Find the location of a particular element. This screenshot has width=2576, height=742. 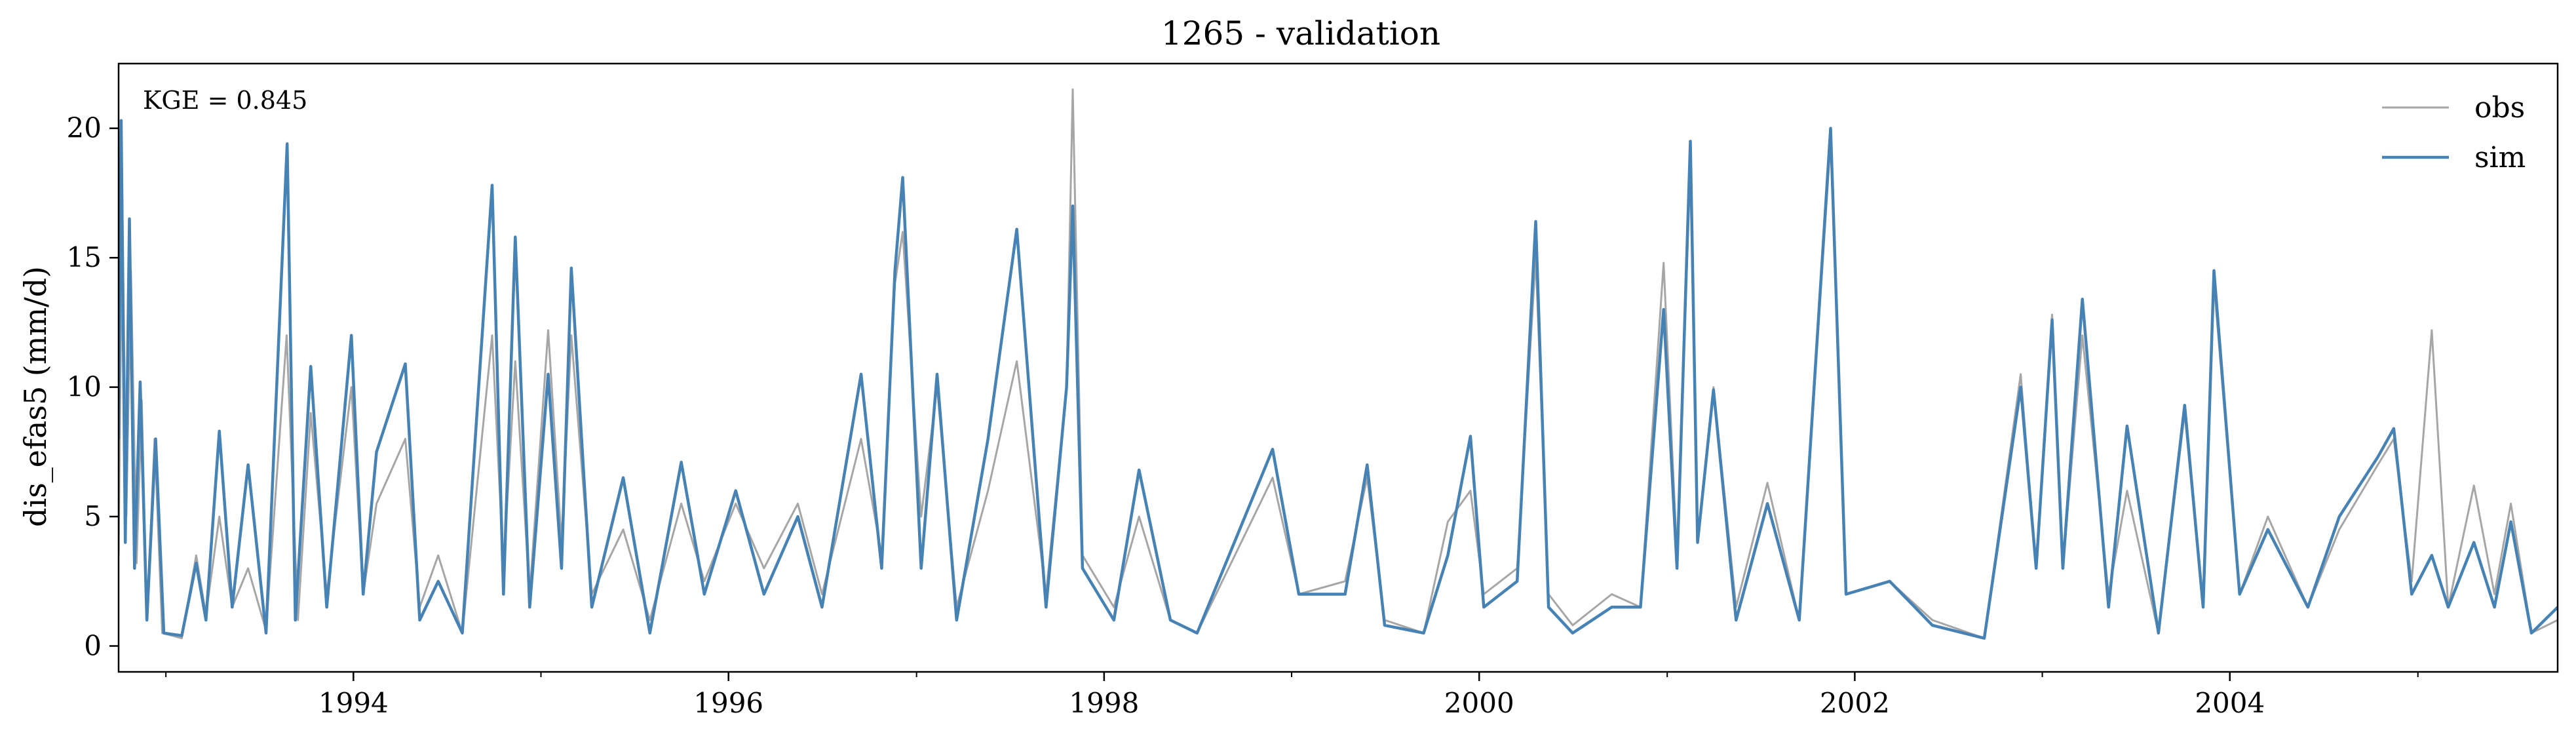

x-tick-label: 2002 is located at coordinates (1855, 703).